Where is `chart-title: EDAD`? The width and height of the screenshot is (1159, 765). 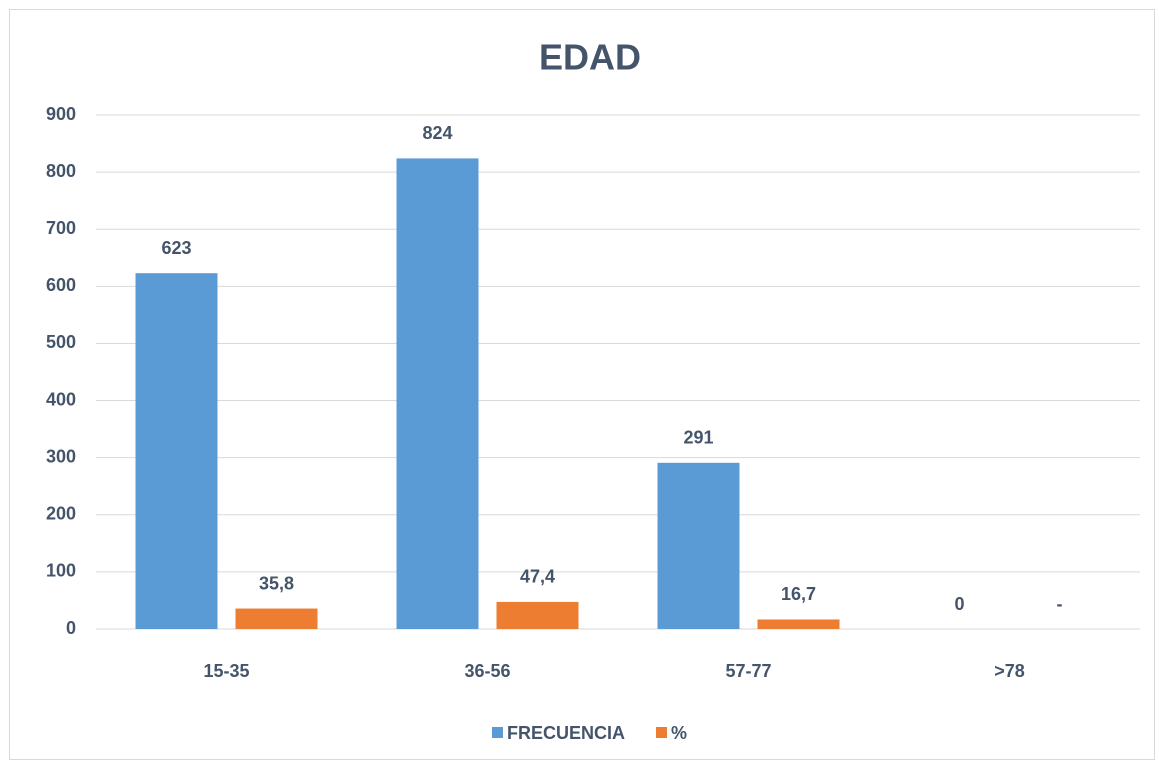 chart-title: EDAD is located at coordinates (590, 57).